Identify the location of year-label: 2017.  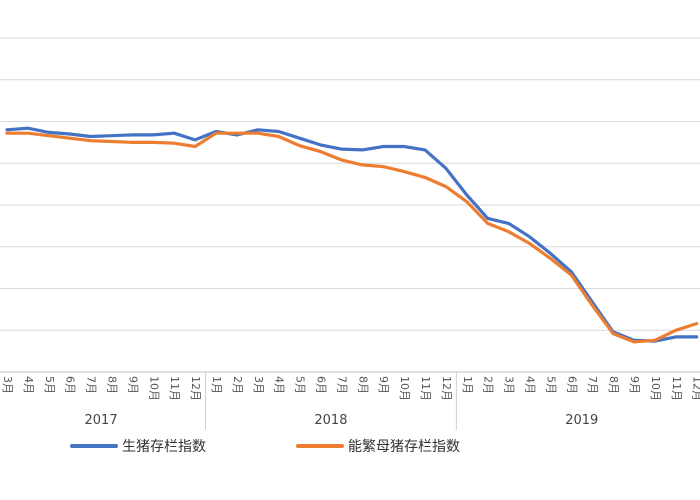
(101, 420).